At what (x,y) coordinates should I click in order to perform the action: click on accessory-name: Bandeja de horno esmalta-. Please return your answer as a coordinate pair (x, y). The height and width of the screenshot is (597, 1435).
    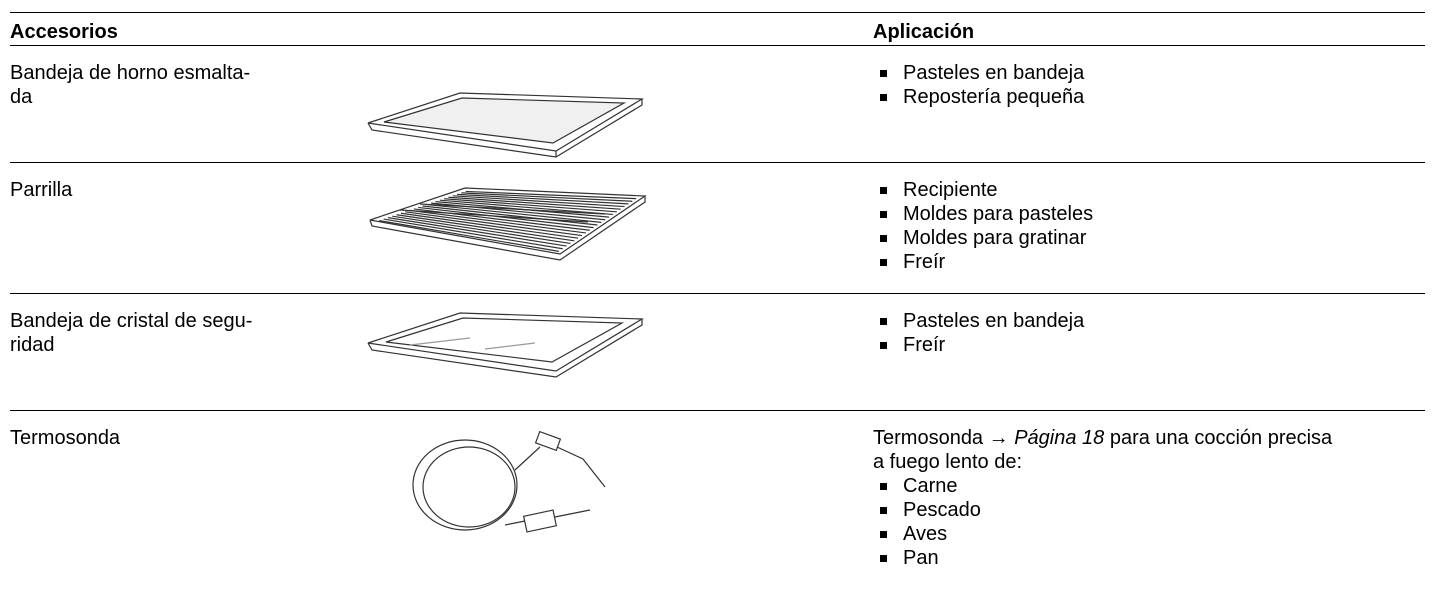
    Looking at the image, I should click on (130, 73).